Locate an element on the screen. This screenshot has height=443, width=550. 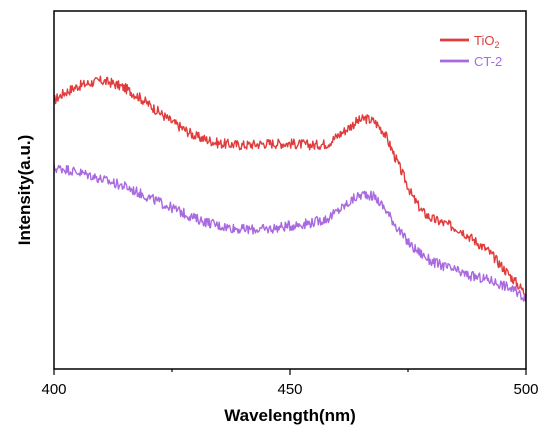
ticks-layer: 400 450 500 is located at coordinates (290, 383).